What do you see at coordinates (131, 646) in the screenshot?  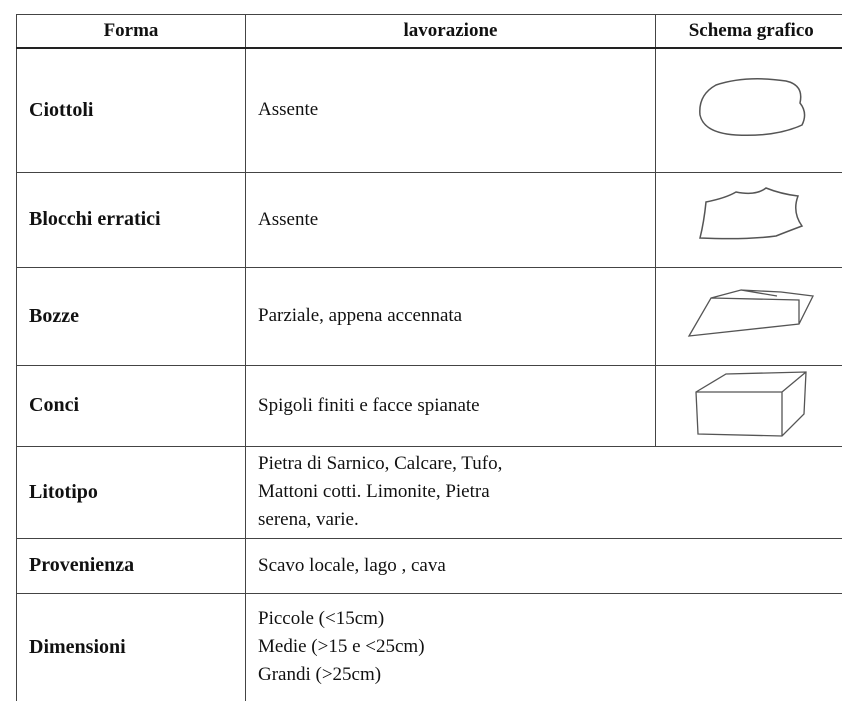 I see `form-cell: Dimensioni` at bounding box center [131, 646].